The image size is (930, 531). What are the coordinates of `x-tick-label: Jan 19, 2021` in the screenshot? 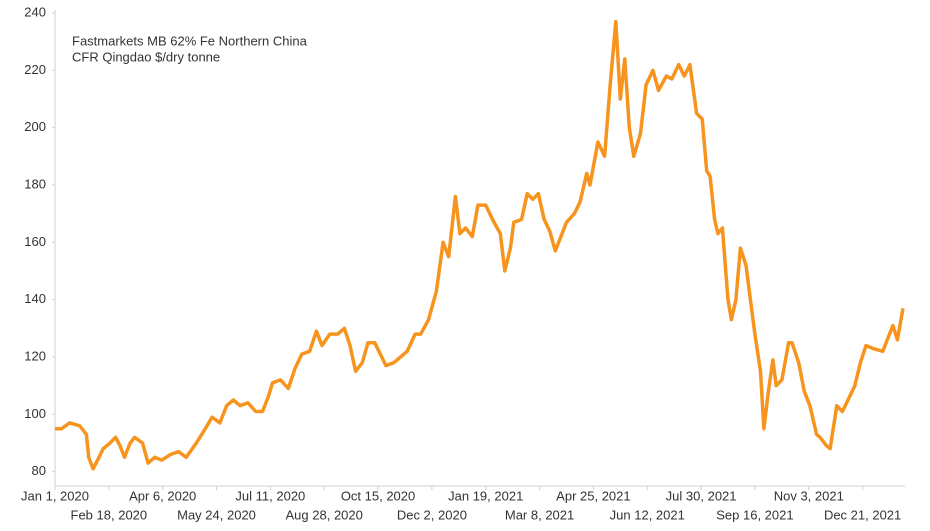 It's located at (485, 495).